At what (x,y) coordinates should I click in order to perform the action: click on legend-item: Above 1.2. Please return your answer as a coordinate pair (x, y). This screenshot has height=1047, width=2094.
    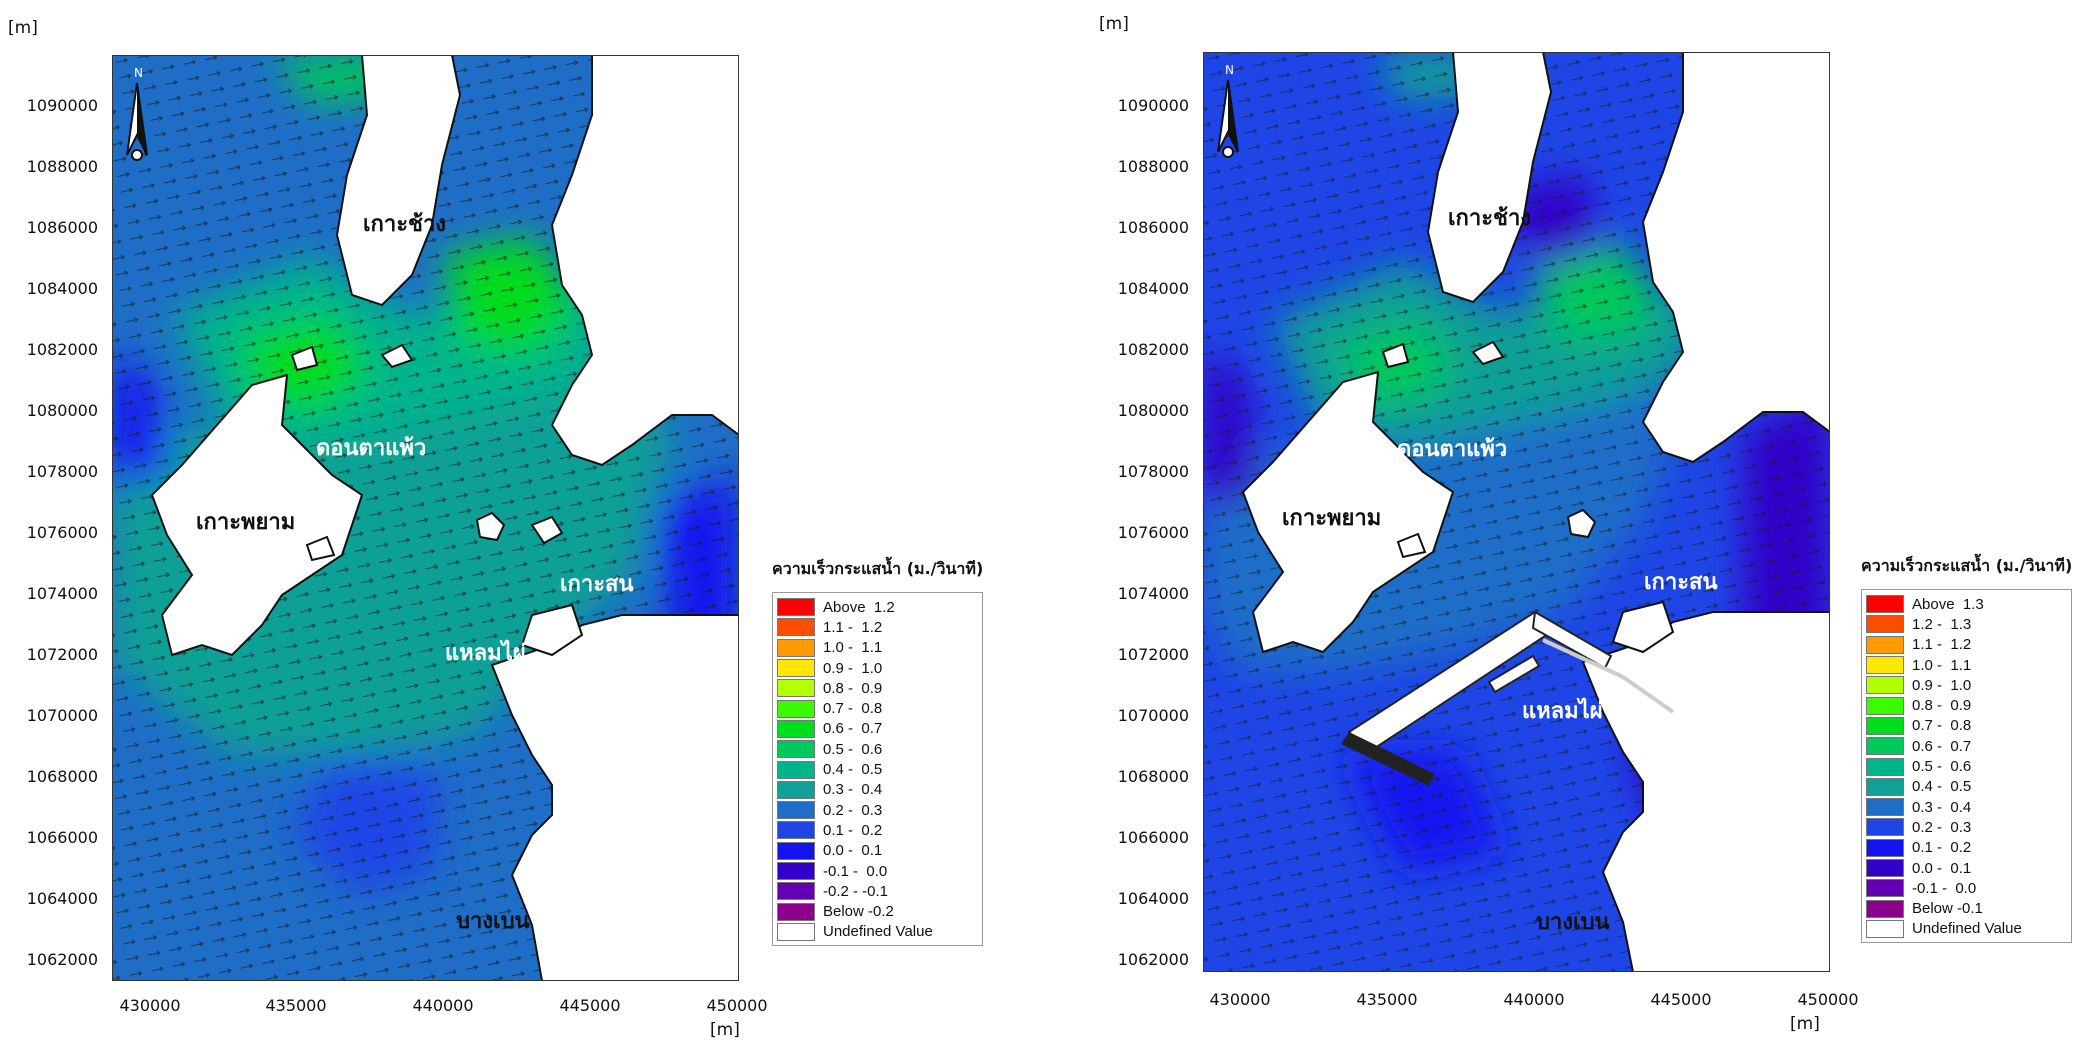
    Looking at the image, I should click on (877, 607).